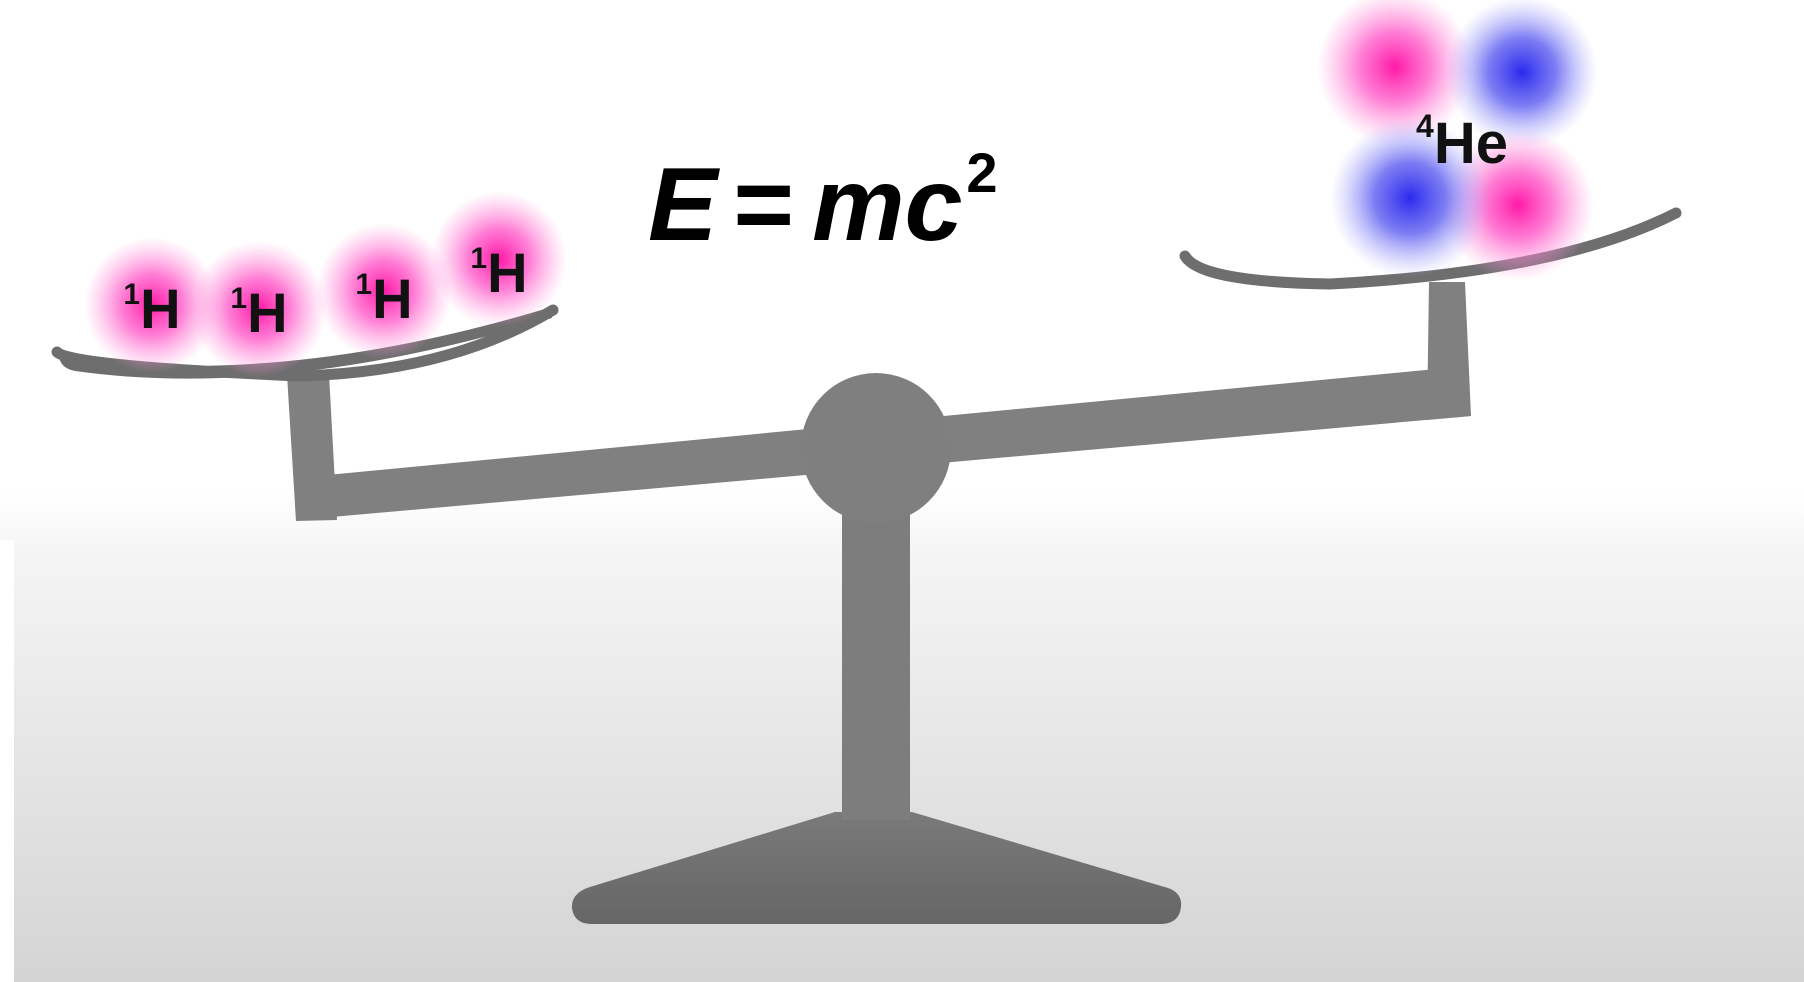  I want to click on left-pan-rim, so click(305, 343).